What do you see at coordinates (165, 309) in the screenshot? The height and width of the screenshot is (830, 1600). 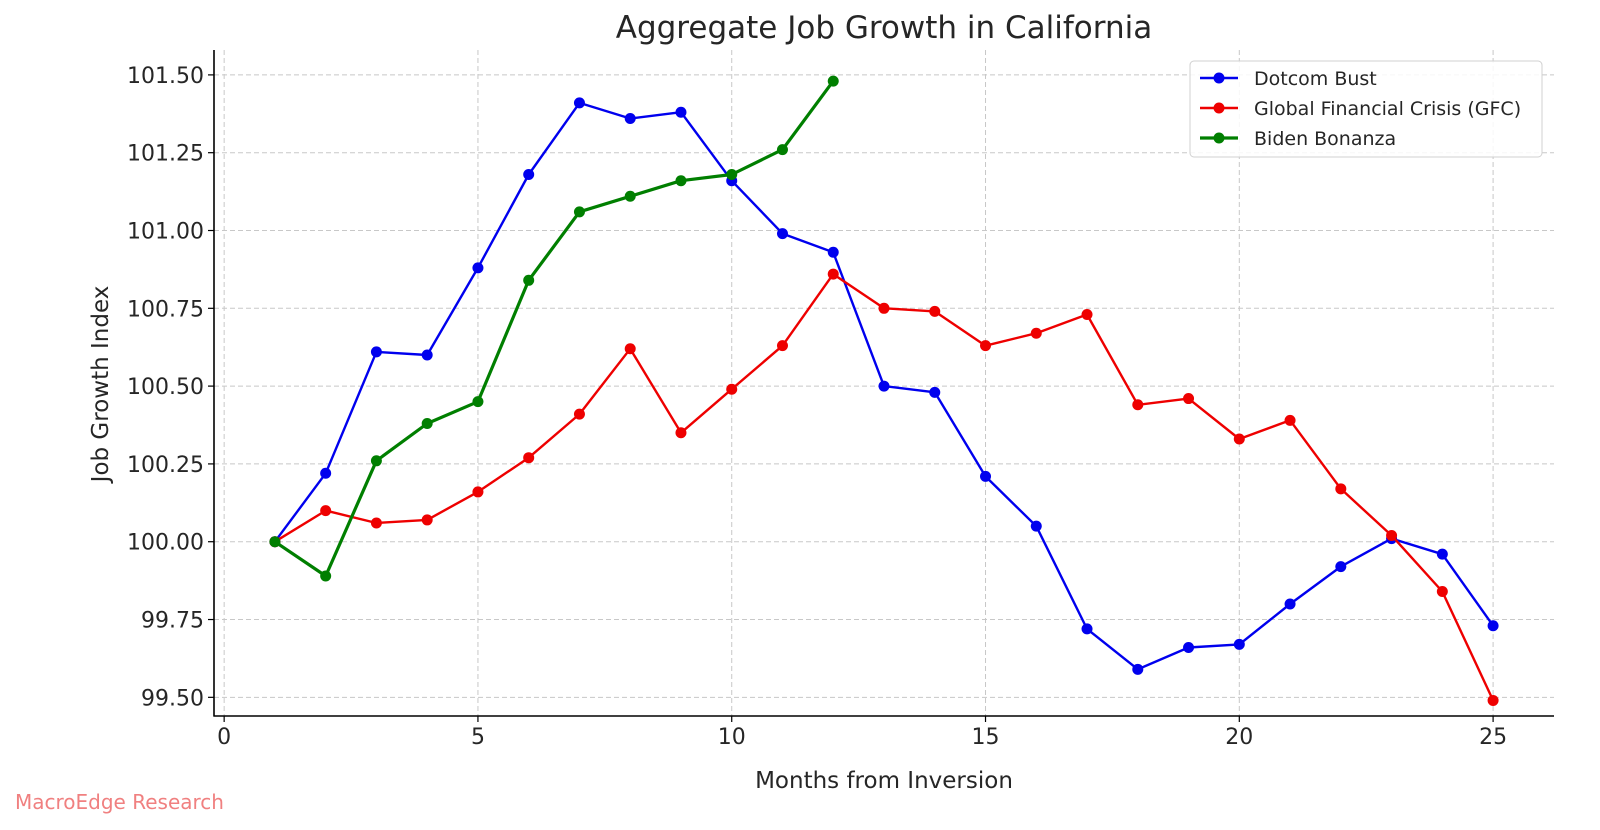 I see `y-tick-label: 100.75` at bounding box center [165, 309].